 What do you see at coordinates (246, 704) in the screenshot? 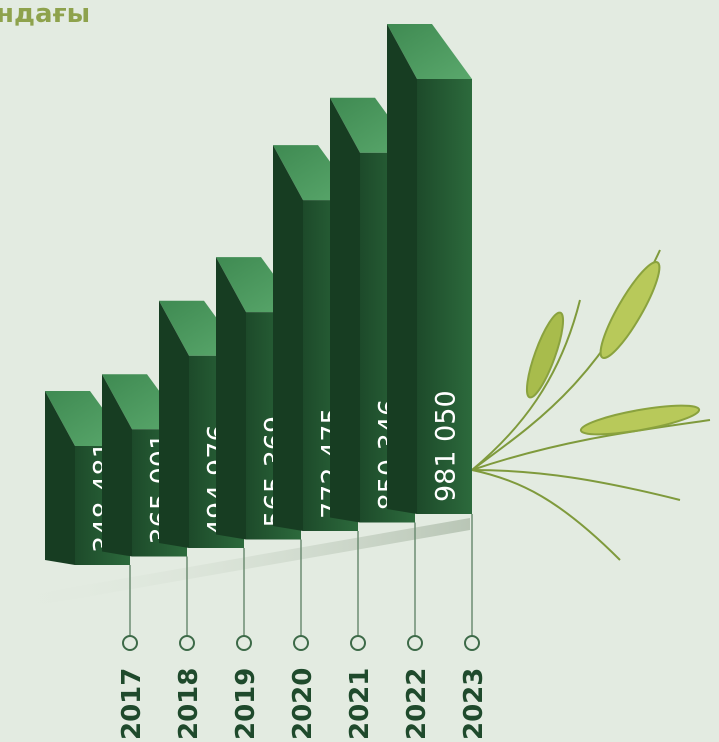
I see `x-tick-label: 2019` at bounding box center [246, 704].